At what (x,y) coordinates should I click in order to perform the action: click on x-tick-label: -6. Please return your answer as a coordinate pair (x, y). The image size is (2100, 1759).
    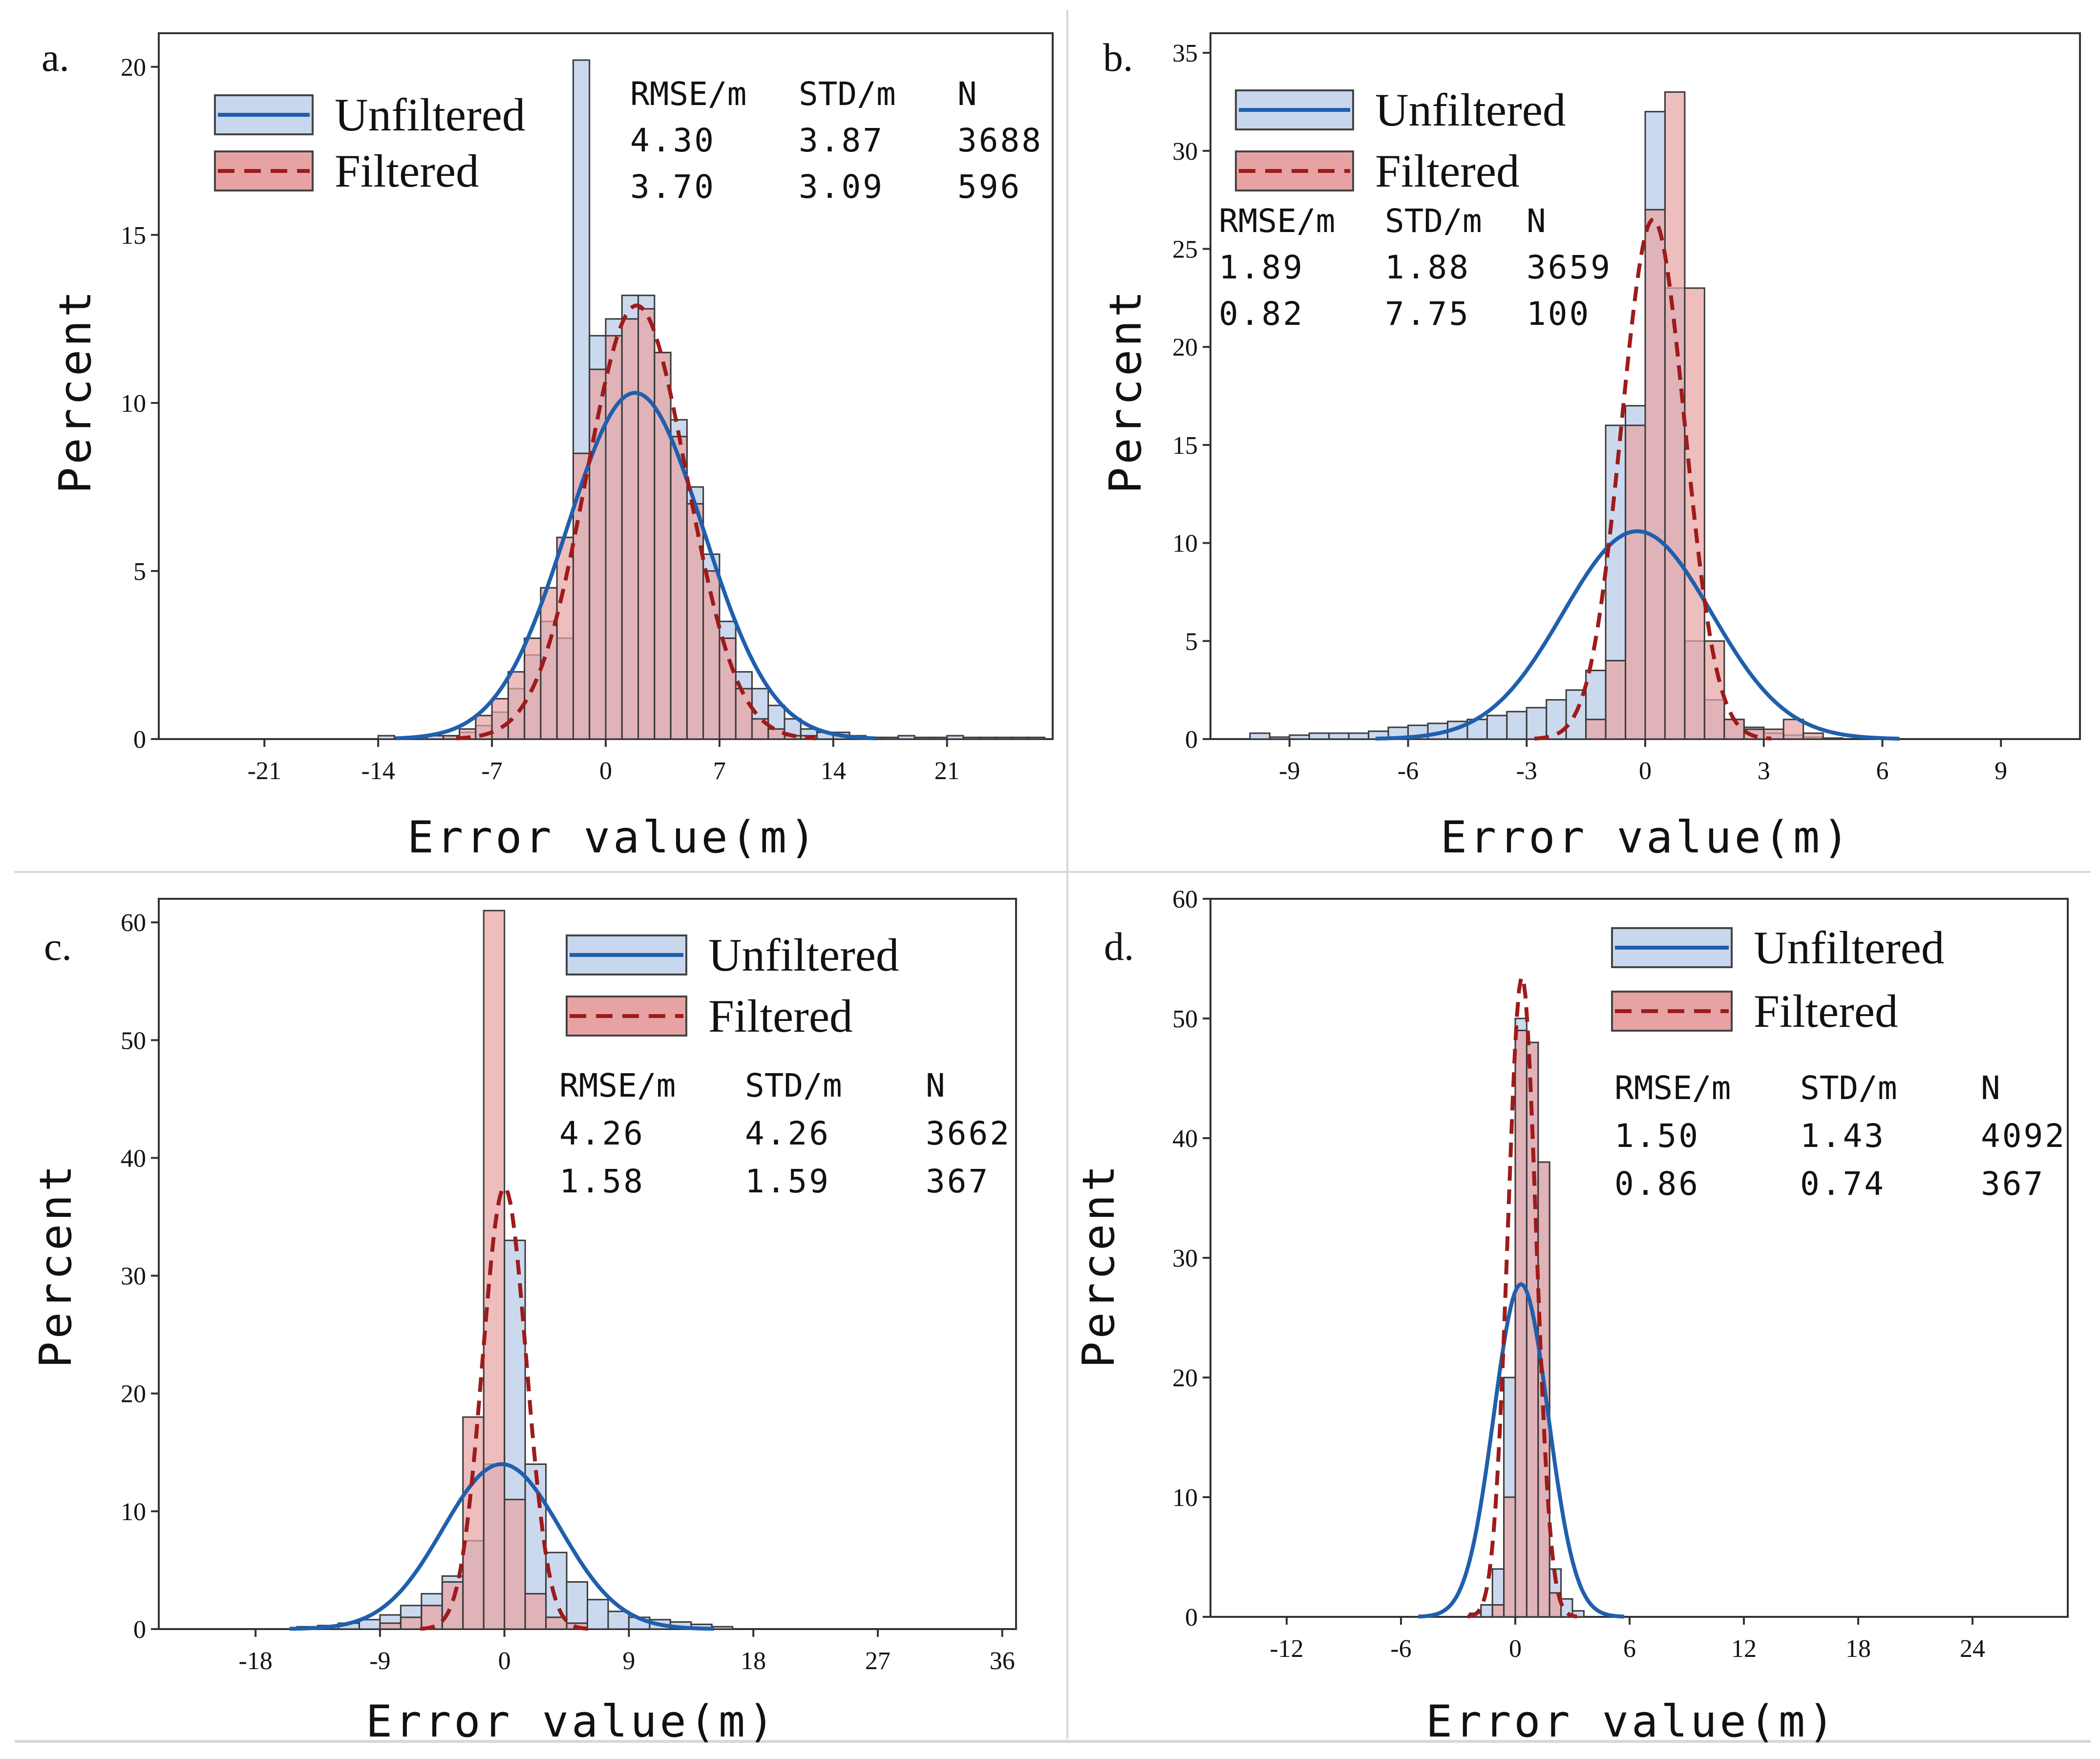
    Looking at the image, I should click on (1409, 771).